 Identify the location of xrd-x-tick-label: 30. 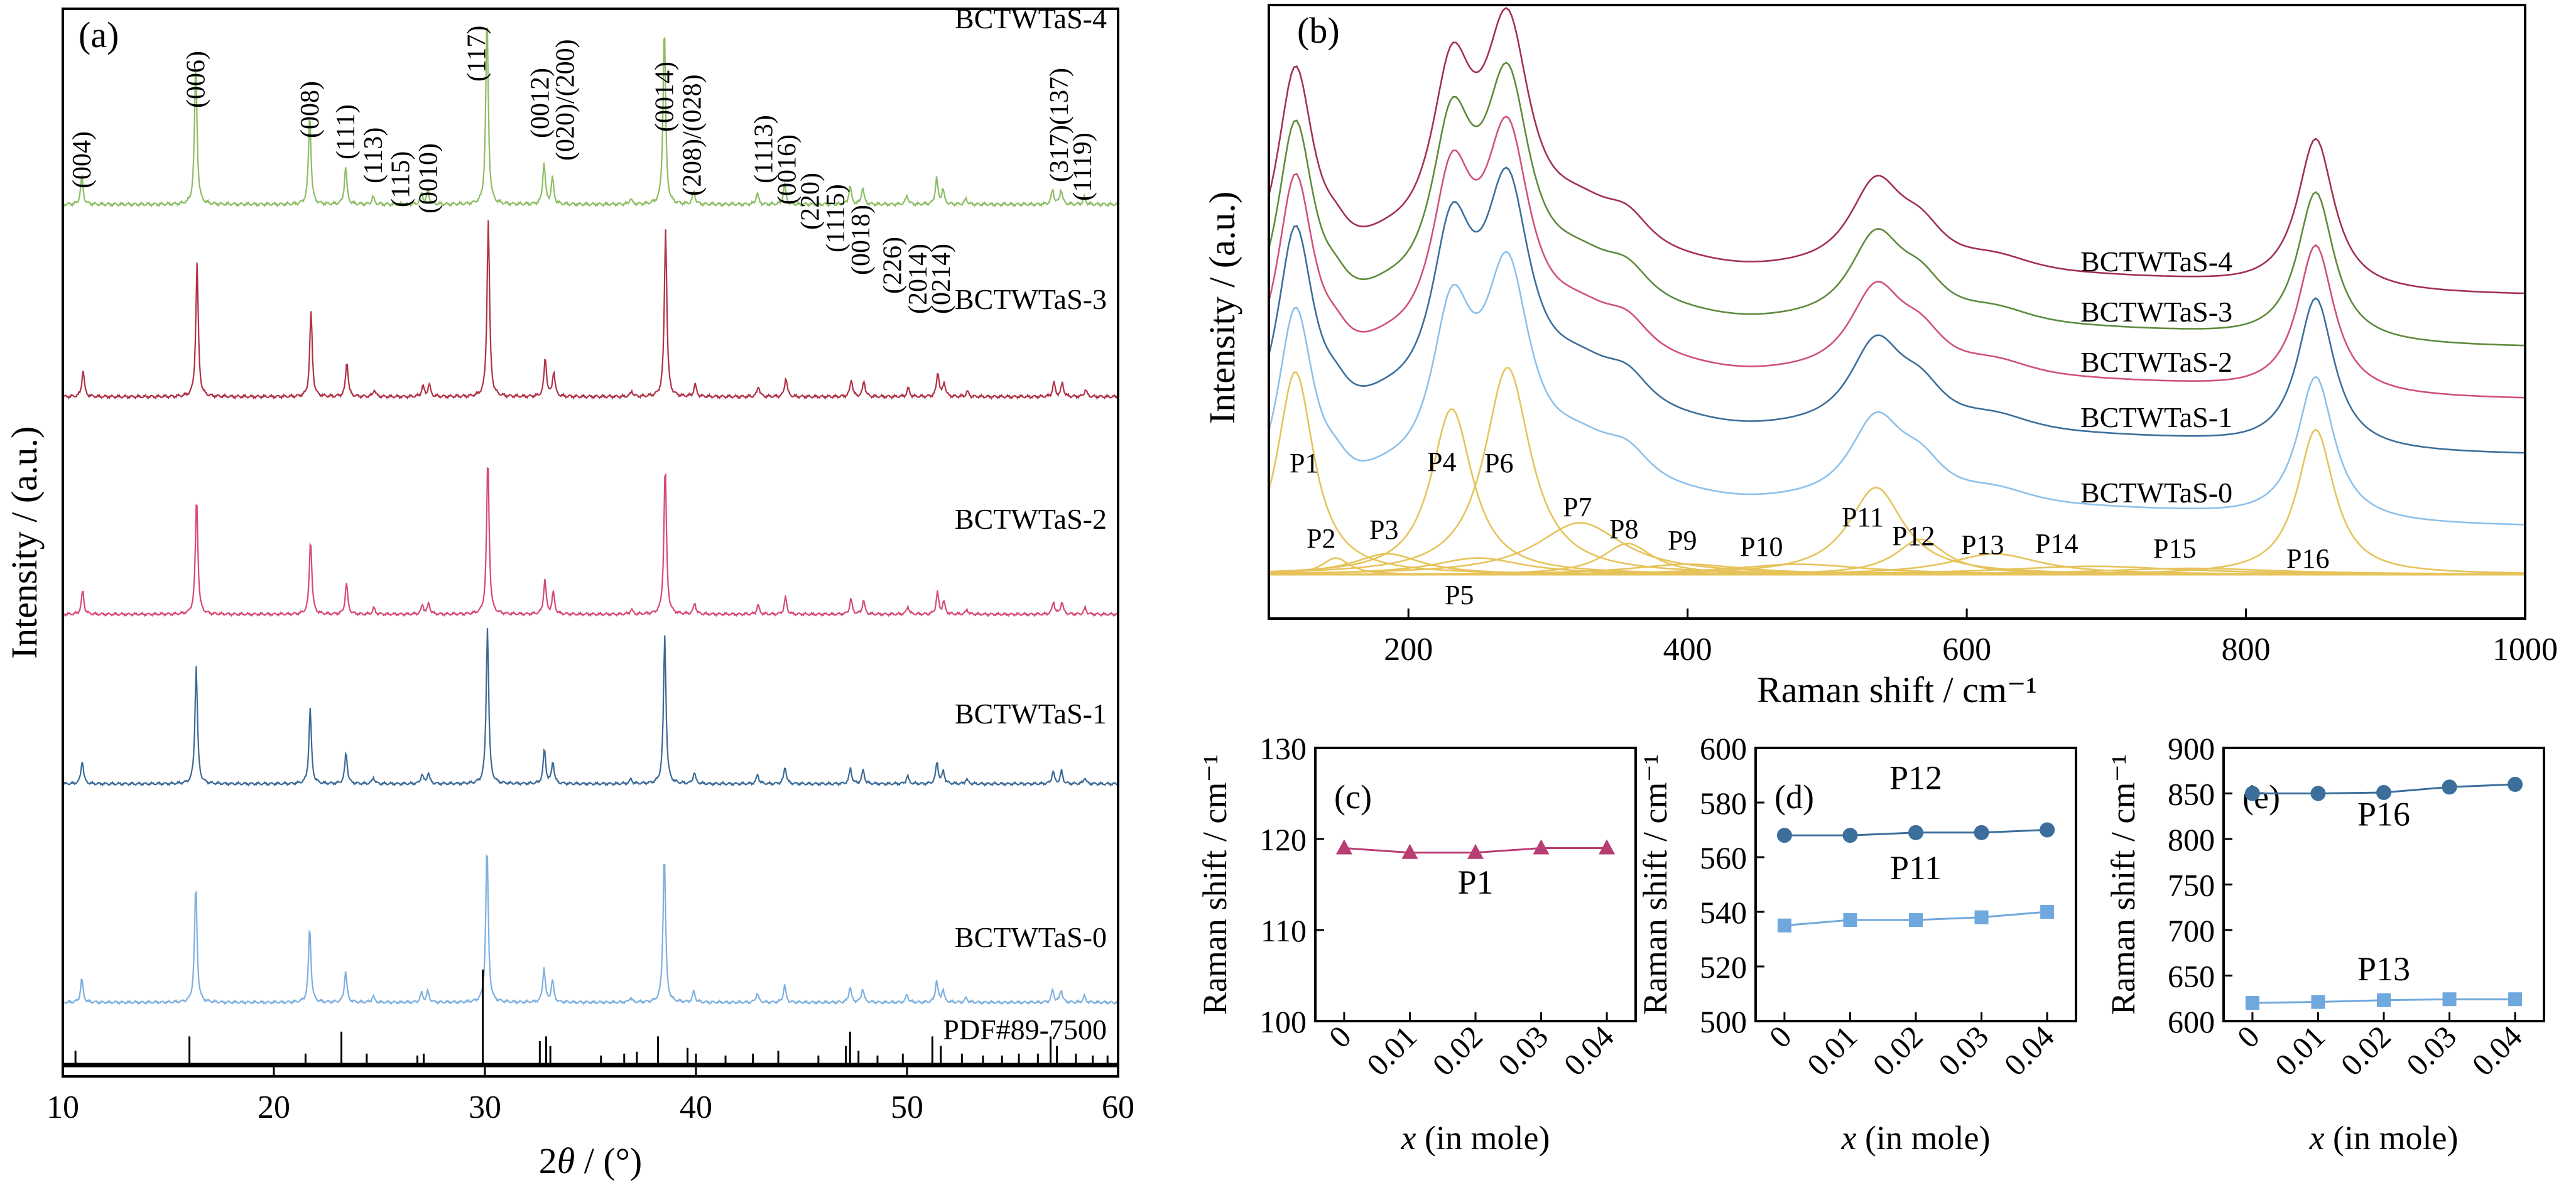
(485, 1107).